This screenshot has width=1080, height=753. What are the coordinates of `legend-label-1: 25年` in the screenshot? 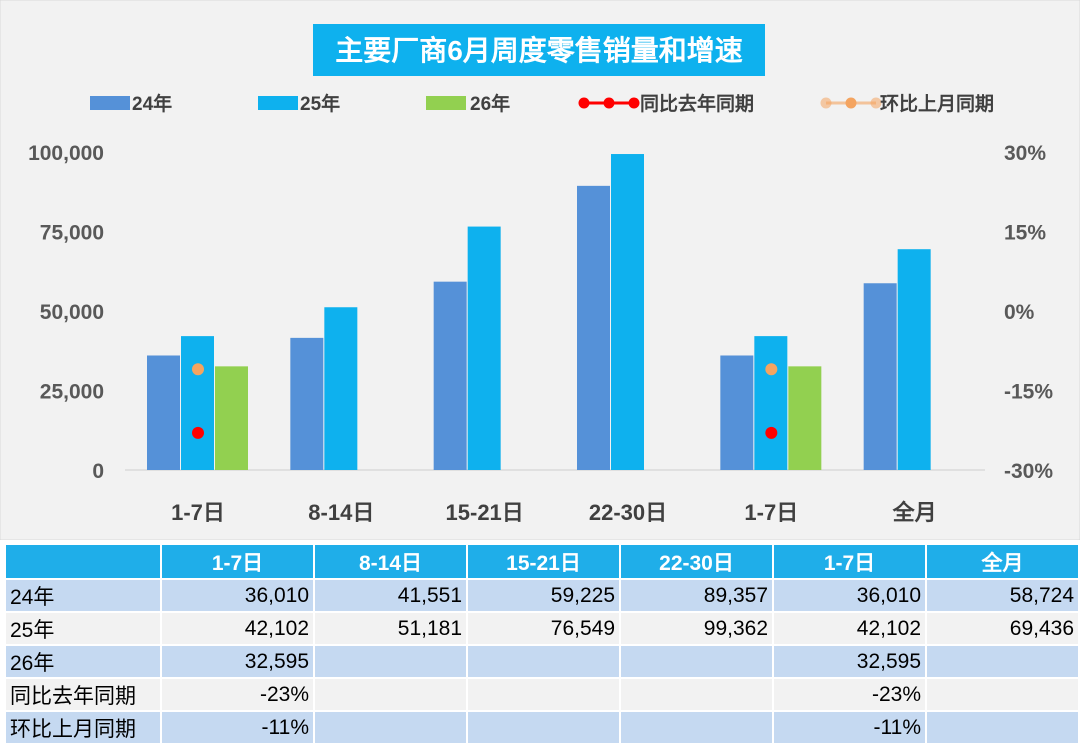 It's located at (320, 103).